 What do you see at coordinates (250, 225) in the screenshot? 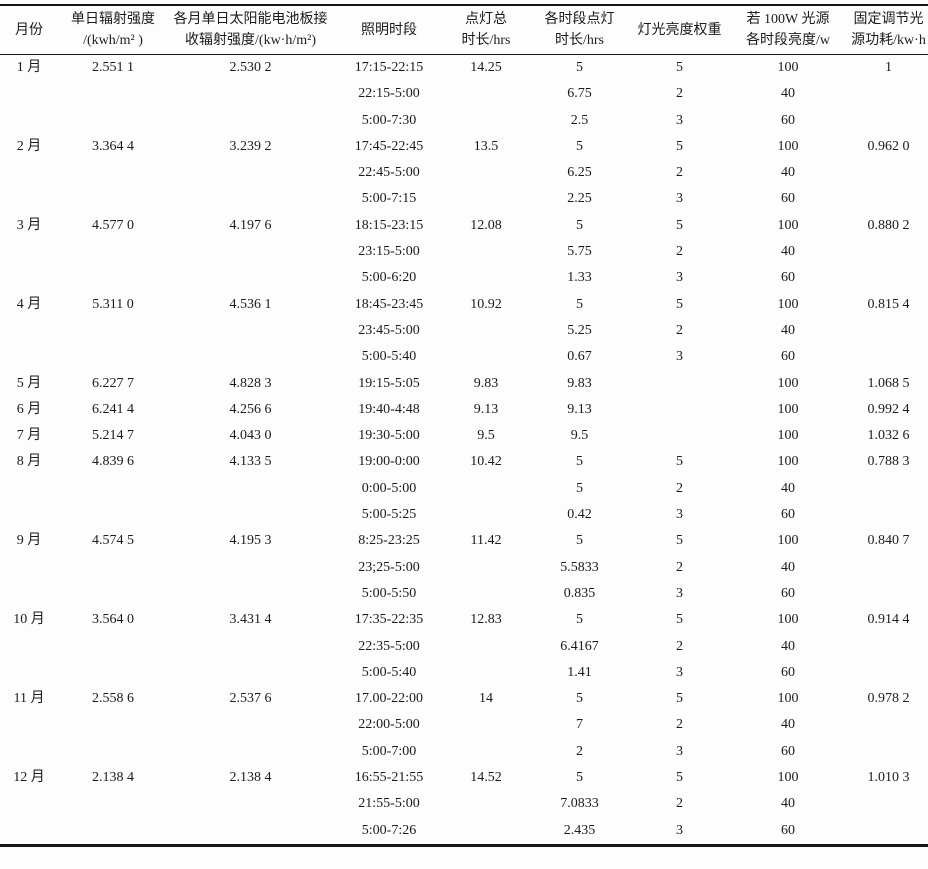
I see `panel-radiation-cell: 4.197 6` at bounding box center [250, 225].